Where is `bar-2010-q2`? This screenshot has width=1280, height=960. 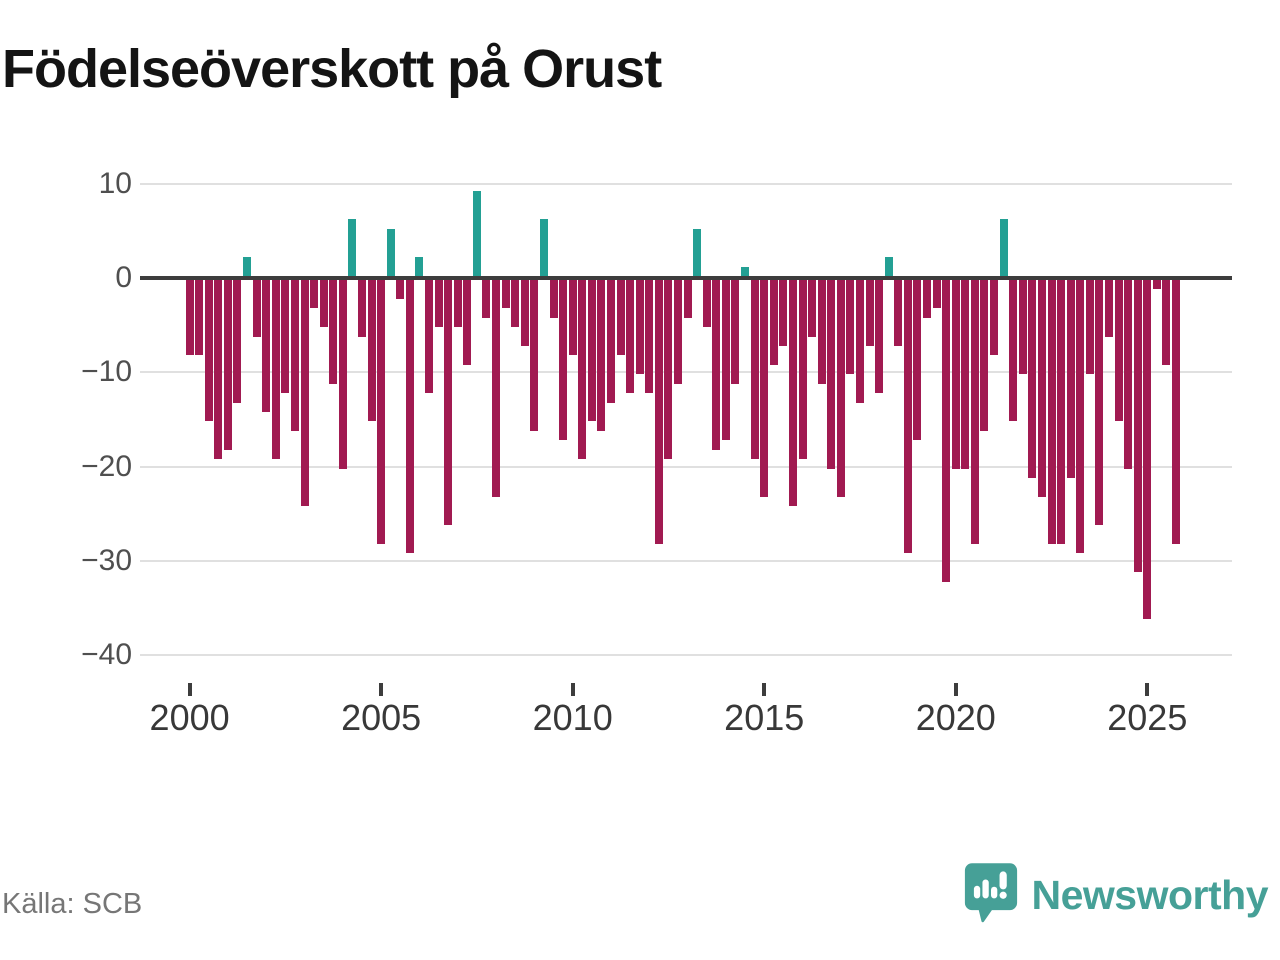 bar-2010-q2 is located at coordinates (582, 370).